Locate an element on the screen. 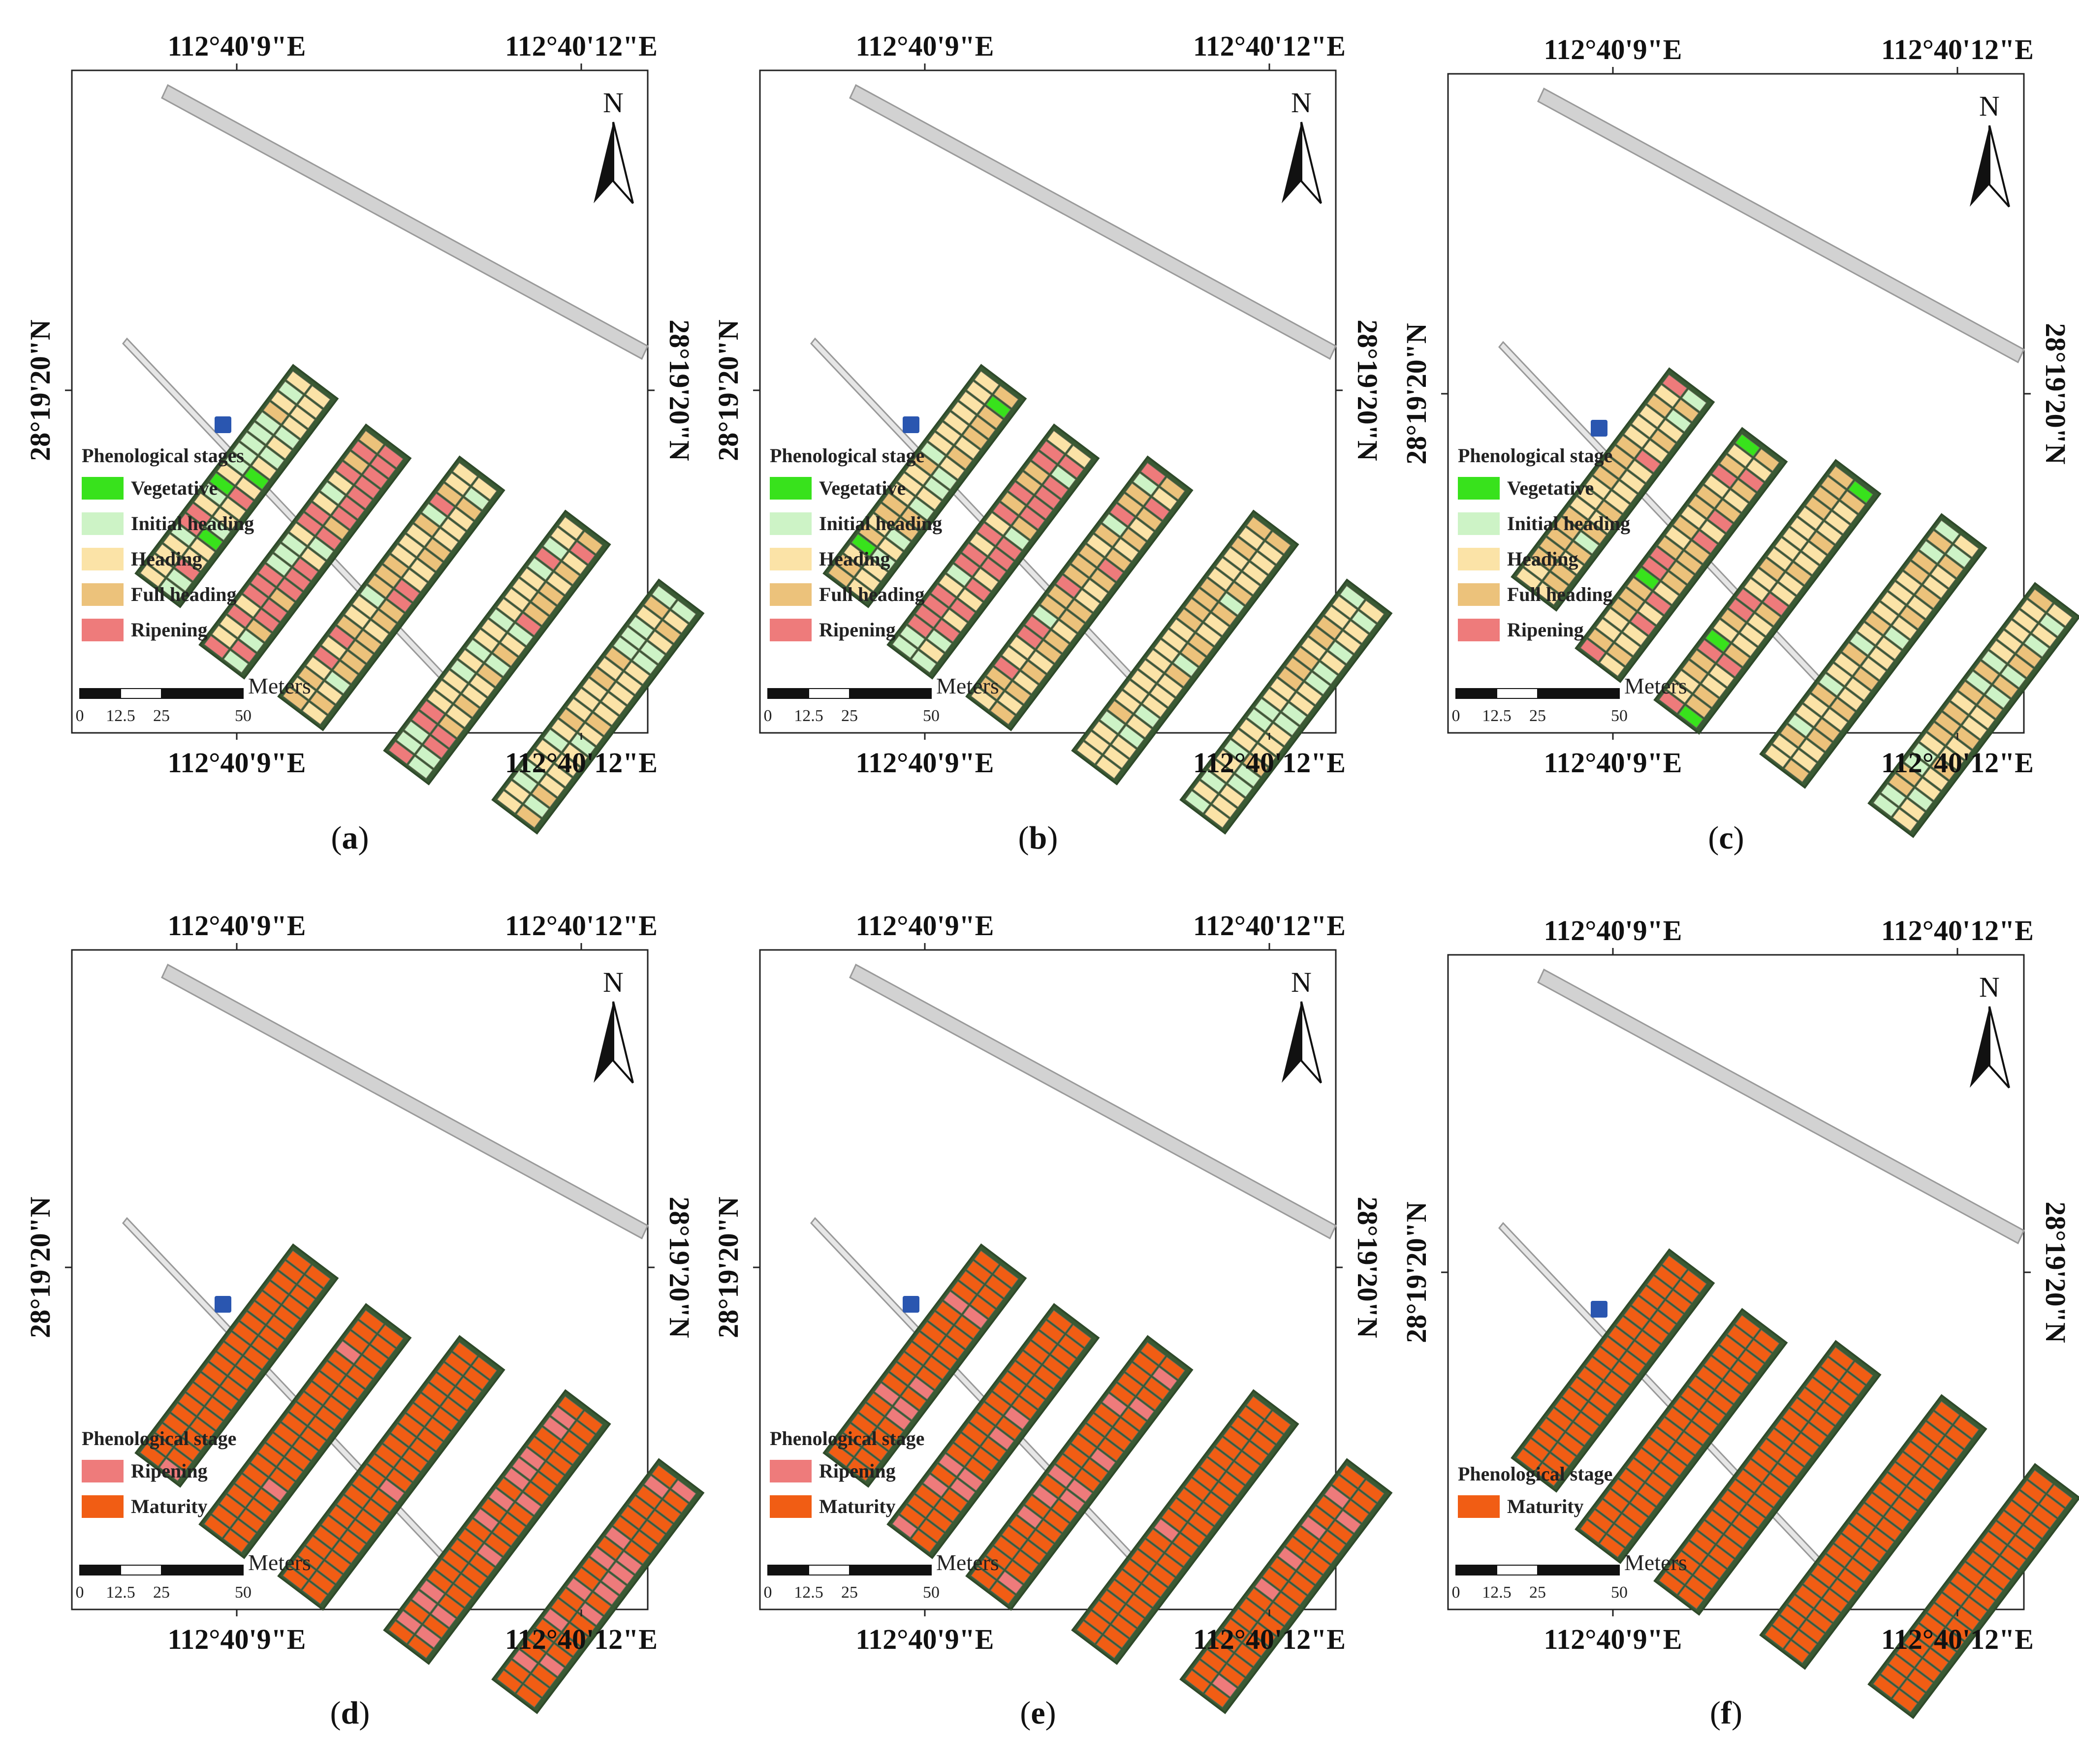 This screenshot has height=1764, width=2079. field-map is located at coordinates (1788, 1343).